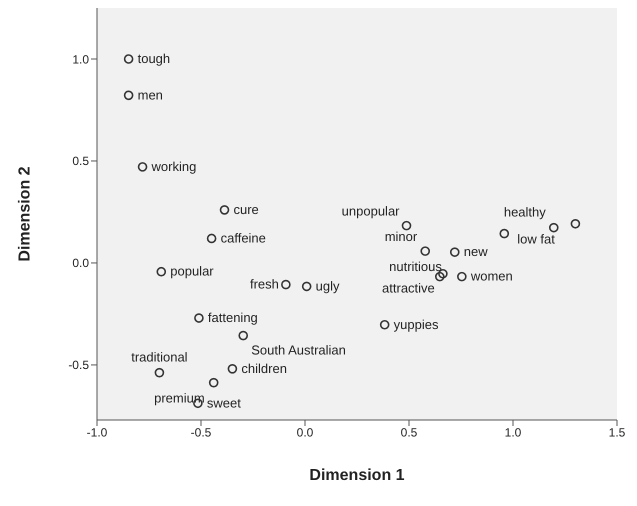  I want to click on data-label: minor, so click(401, 236).